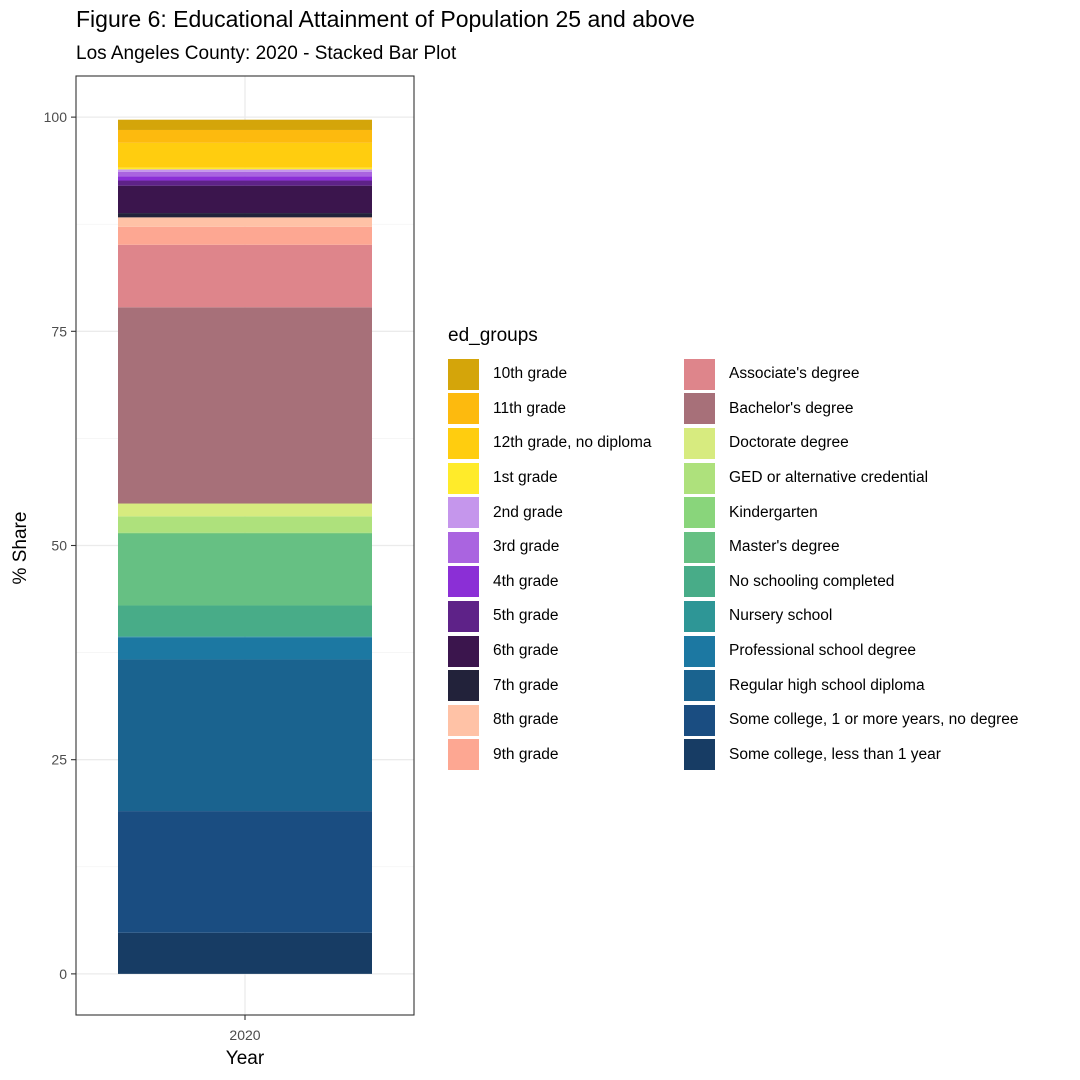  What do you see at coordinates (530, 374) in the screenshot?
I see `legend-label: 10th grade` at bounding box center [530, 374].